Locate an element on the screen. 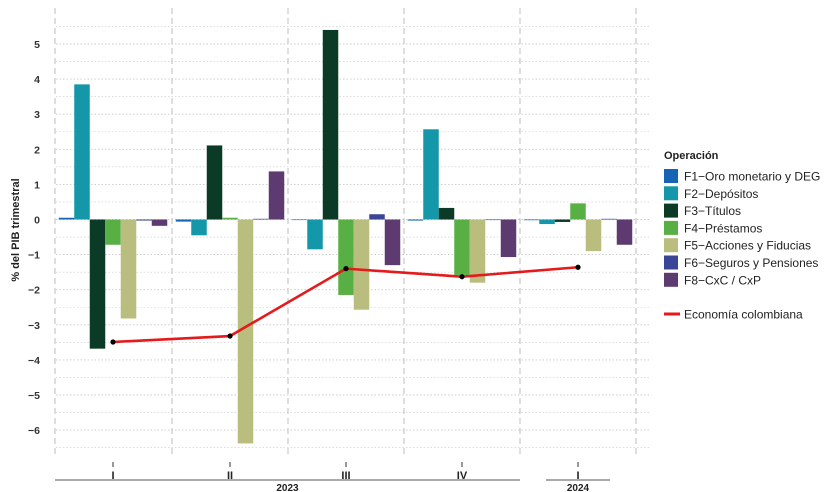  legend-entry: F4−Préstamos is located at coordinates (723, 228).